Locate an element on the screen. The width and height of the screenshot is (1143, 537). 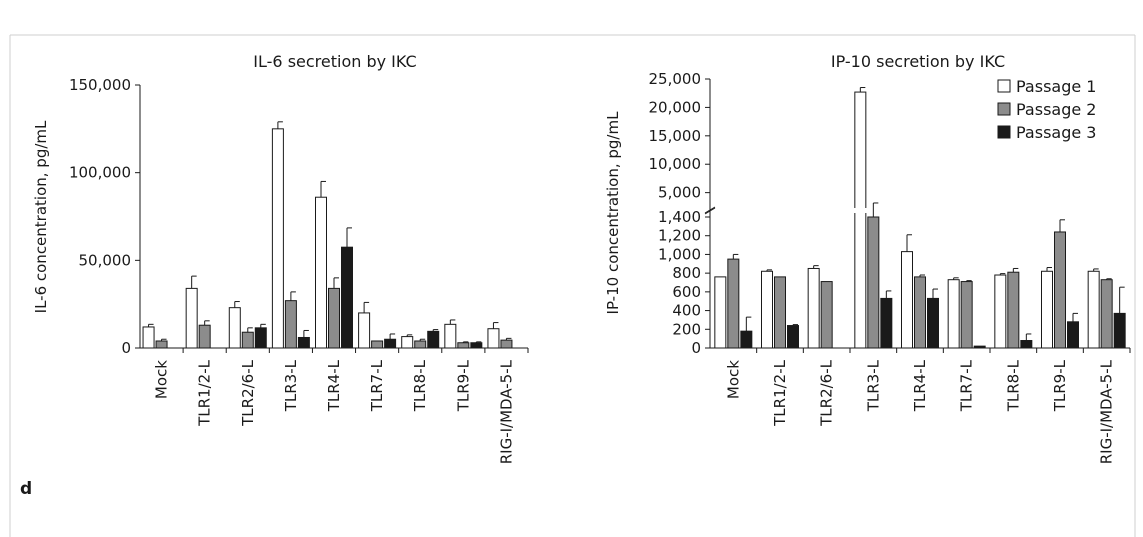
il6-y-tick-label: 100,000 is located at coordinates (100, 173).